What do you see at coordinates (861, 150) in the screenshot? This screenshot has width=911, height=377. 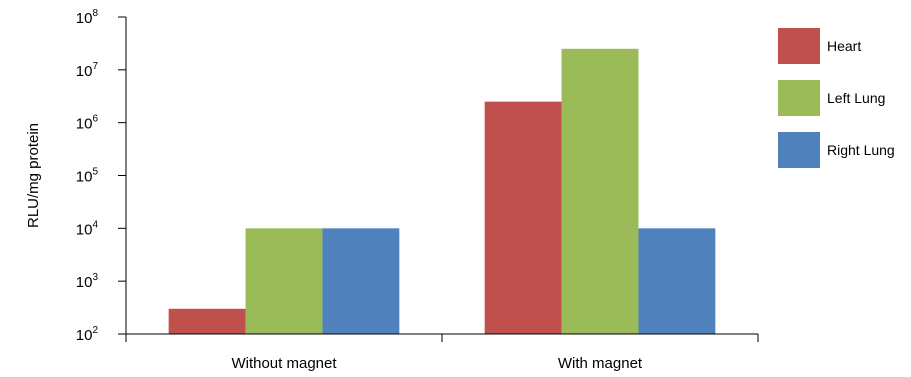 I see `legend-label: Right Lung` at bounding box center [861, 150].